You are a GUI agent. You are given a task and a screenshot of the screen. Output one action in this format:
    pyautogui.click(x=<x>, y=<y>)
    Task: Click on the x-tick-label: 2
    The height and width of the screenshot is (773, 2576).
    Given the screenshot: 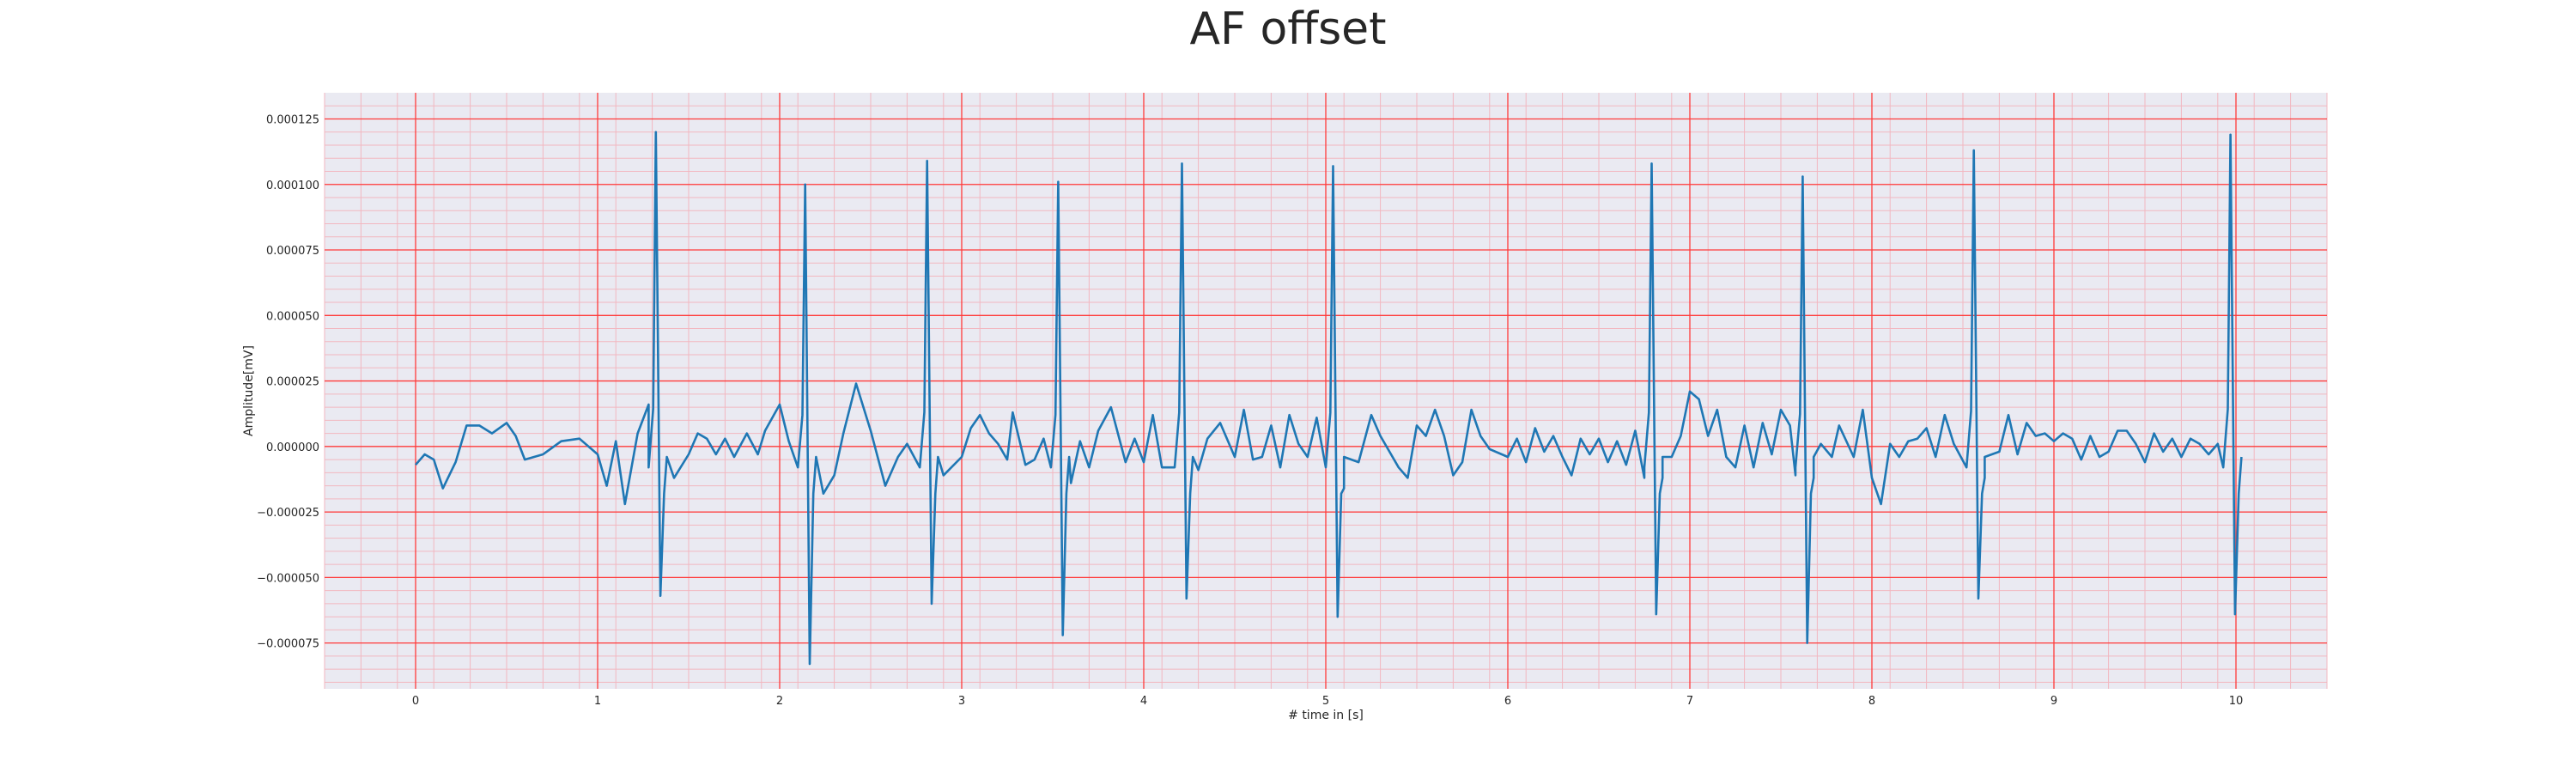 What is the action you would take?
    pyautogui.click(x=779, y=701)
    